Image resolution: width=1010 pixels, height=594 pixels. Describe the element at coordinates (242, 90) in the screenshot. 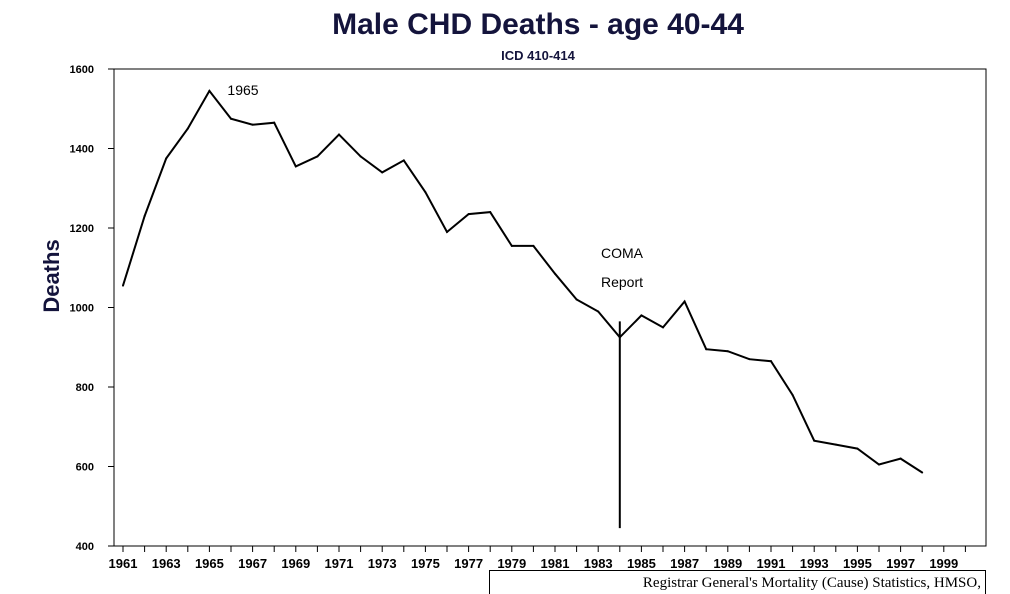

I see `annotation-label: 1965` at that location.